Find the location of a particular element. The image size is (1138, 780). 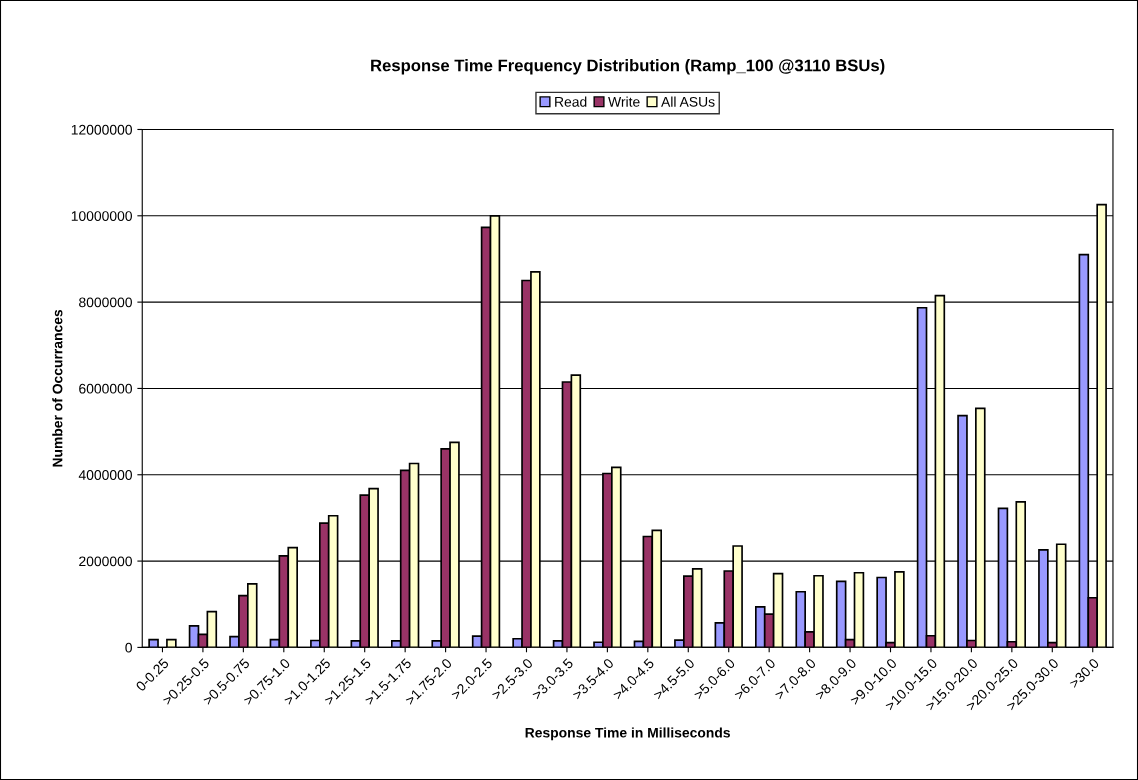

legend-label: All ASUs is located at coordinates (688, 101).